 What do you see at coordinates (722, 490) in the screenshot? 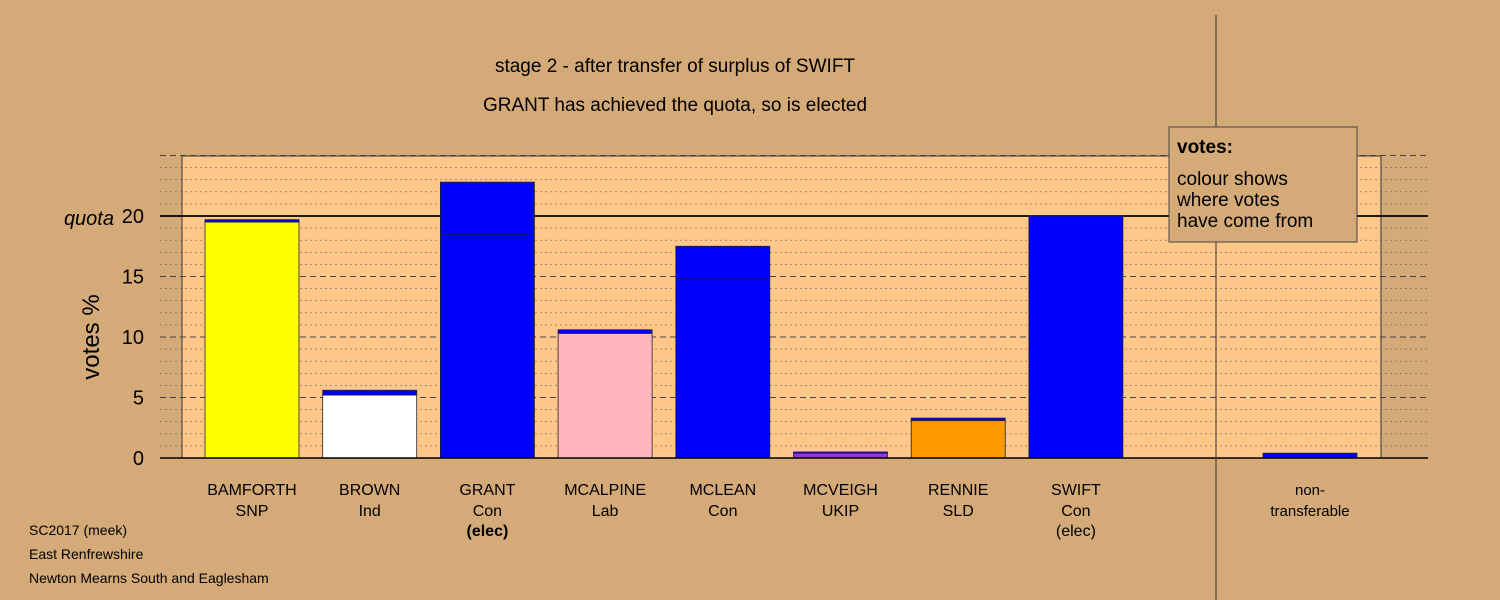
I see `x-label-name: MCLEAN` at bounding box center [722, 490].